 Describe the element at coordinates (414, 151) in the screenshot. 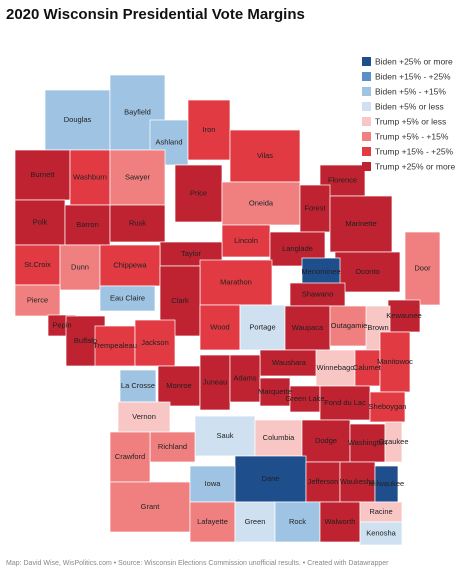

I see `legend-label: Trump +15% - +25%` at that location.